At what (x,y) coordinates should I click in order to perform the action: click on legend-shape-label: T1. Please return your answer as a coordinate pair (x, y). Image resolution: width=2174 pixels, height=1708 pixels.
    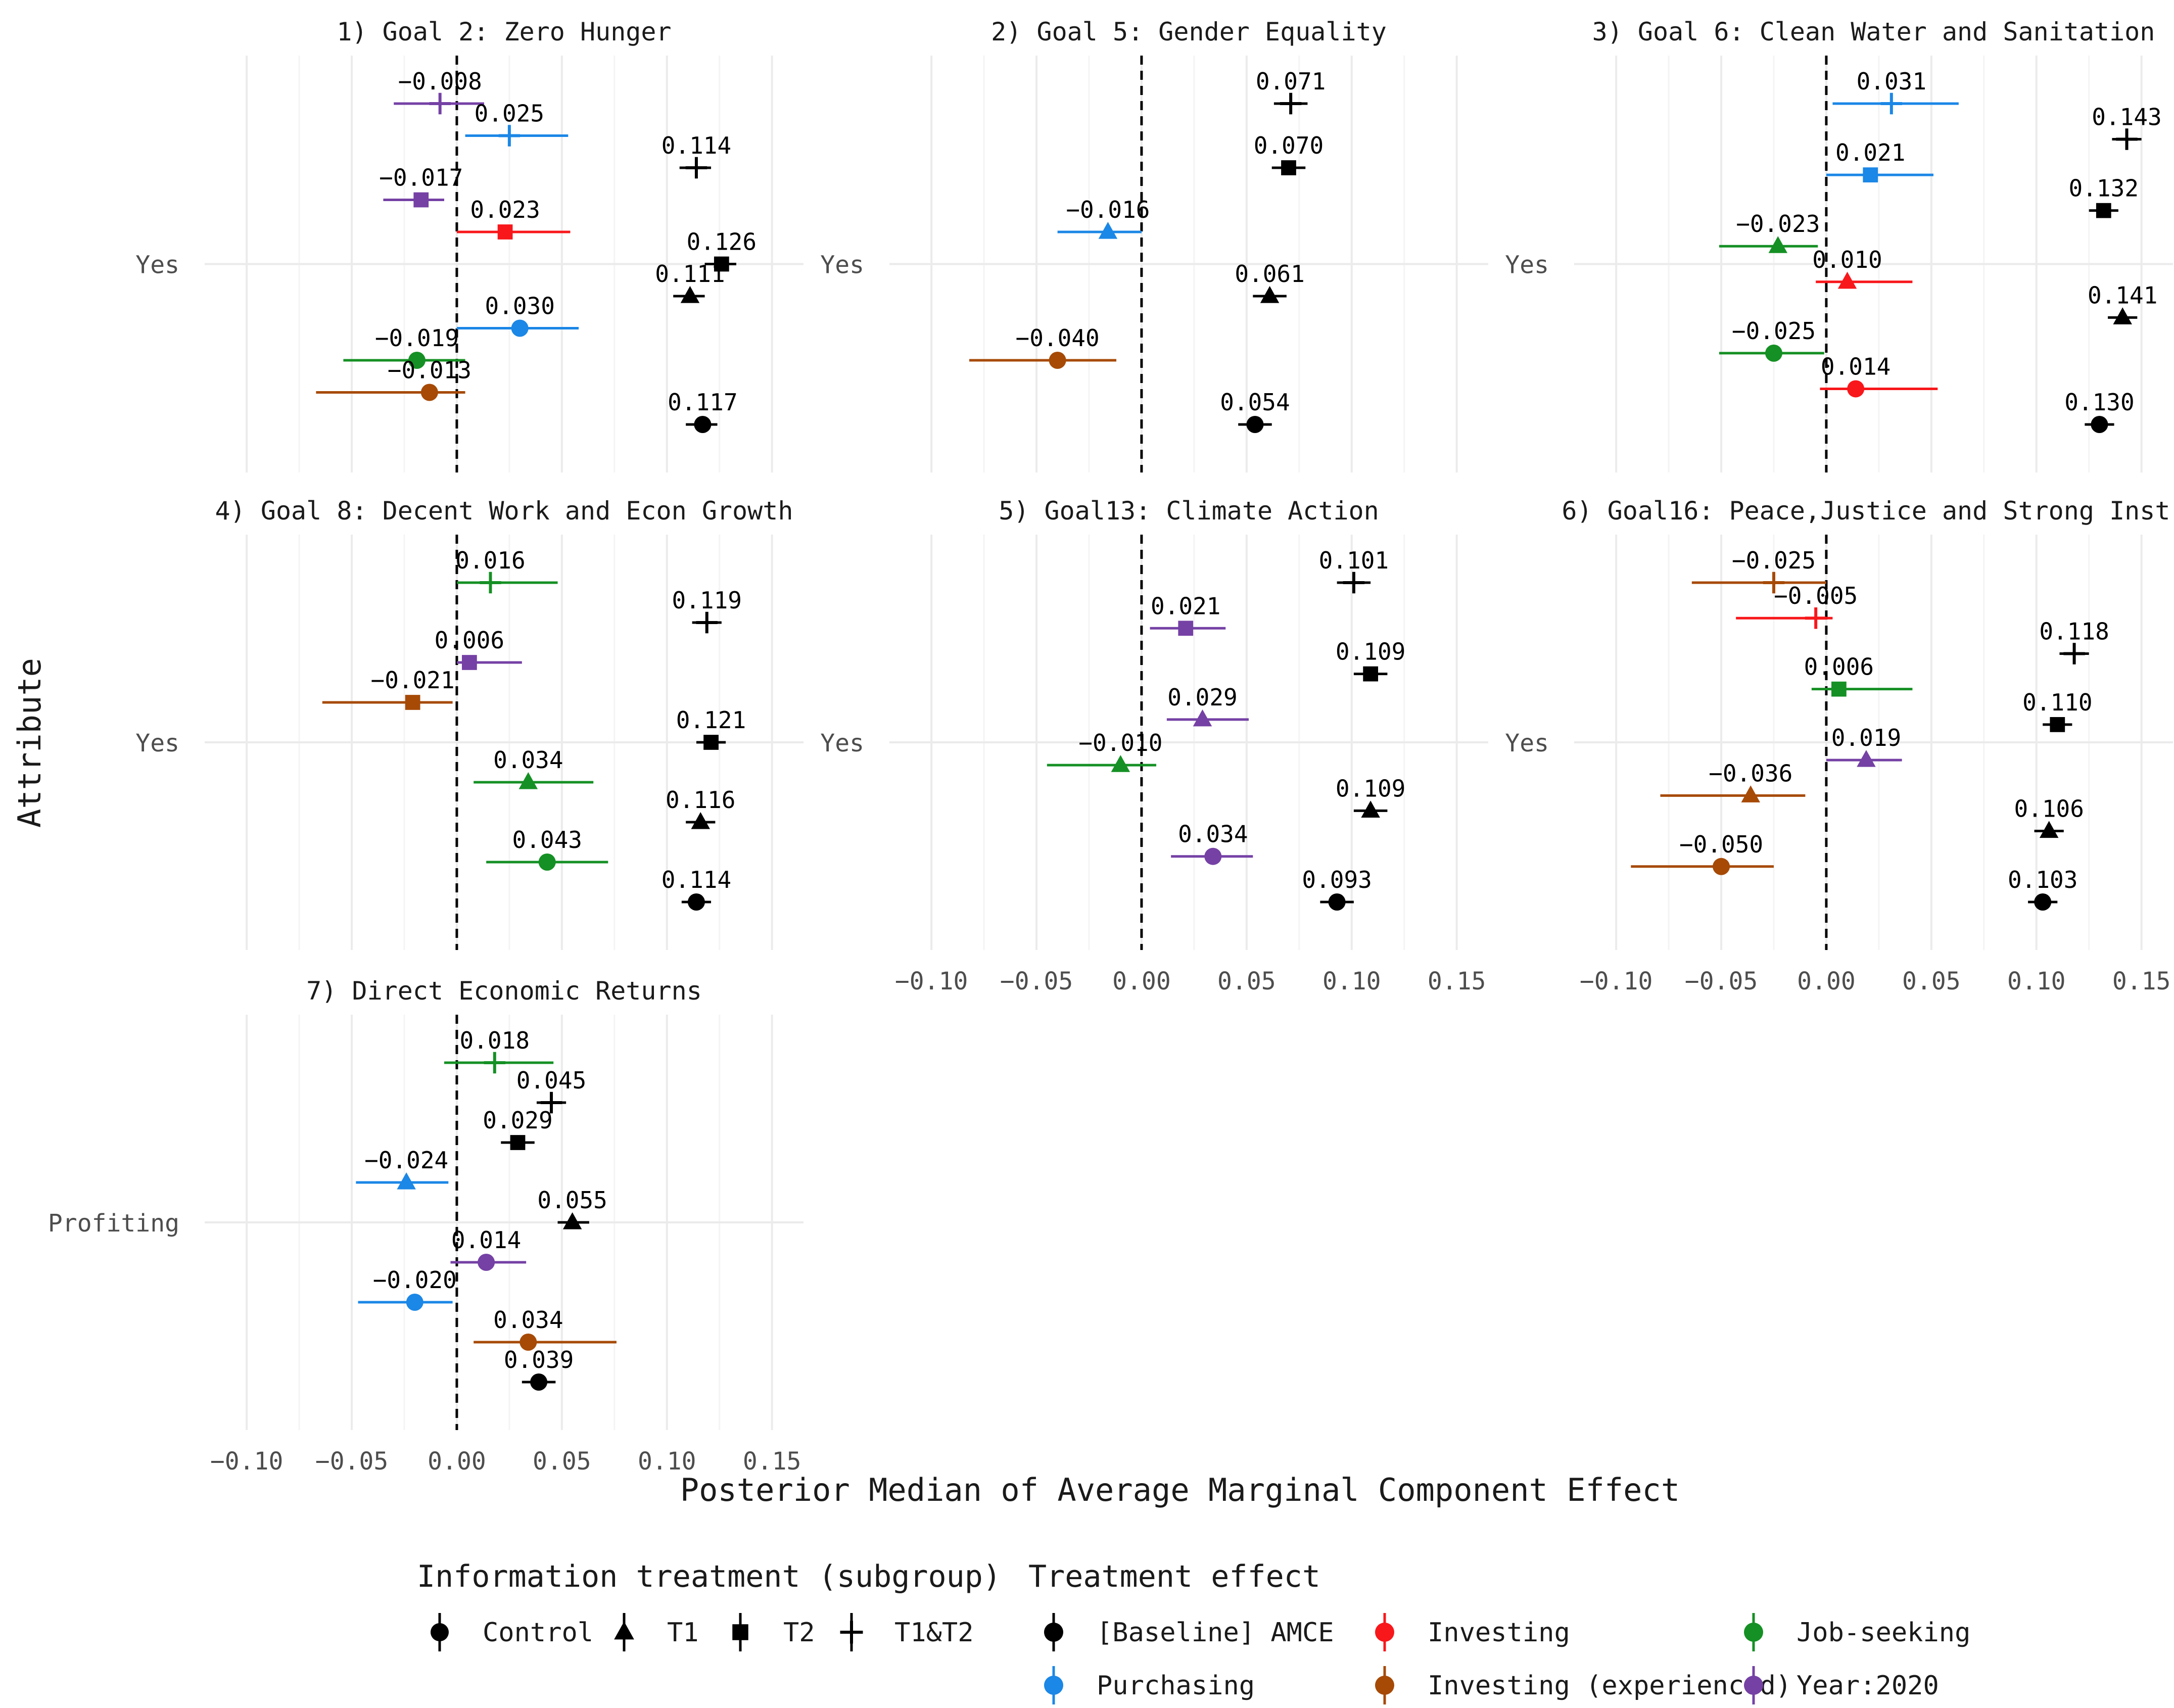
    Looking at the image, I should click on (683, 1633).